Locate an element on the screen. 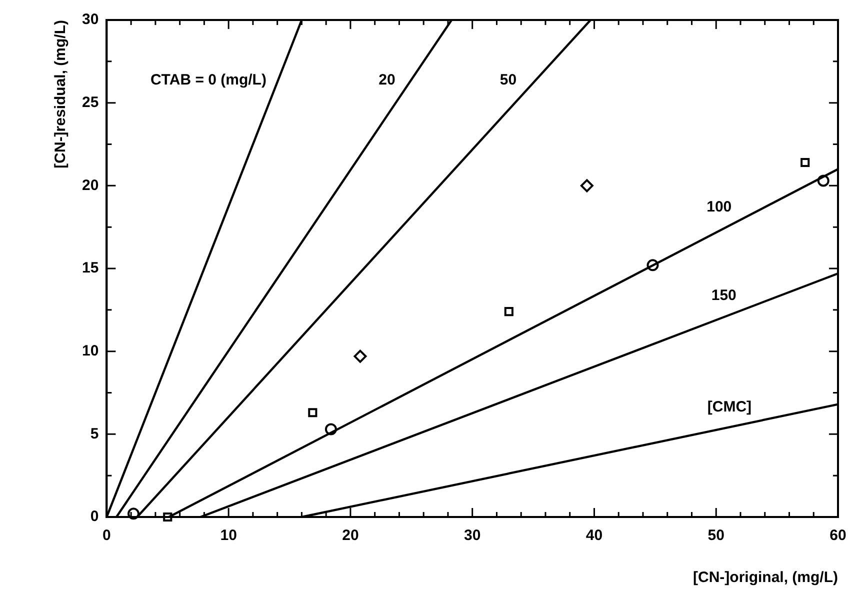  series-label: 20 is located at coordinates (387, 80).